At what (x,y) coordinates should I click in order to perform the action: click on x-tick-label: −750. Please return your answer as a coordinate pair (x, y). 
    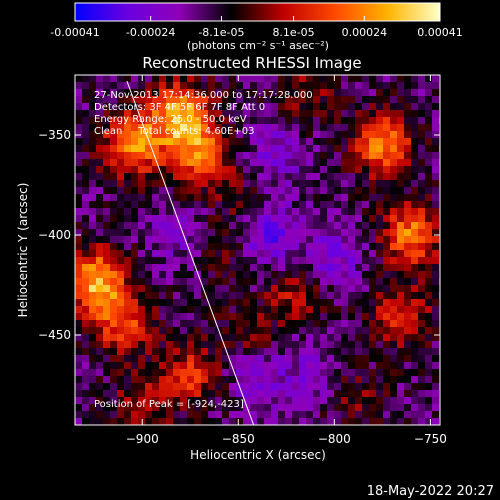
    Looking at the image, I should click on (430, 439).